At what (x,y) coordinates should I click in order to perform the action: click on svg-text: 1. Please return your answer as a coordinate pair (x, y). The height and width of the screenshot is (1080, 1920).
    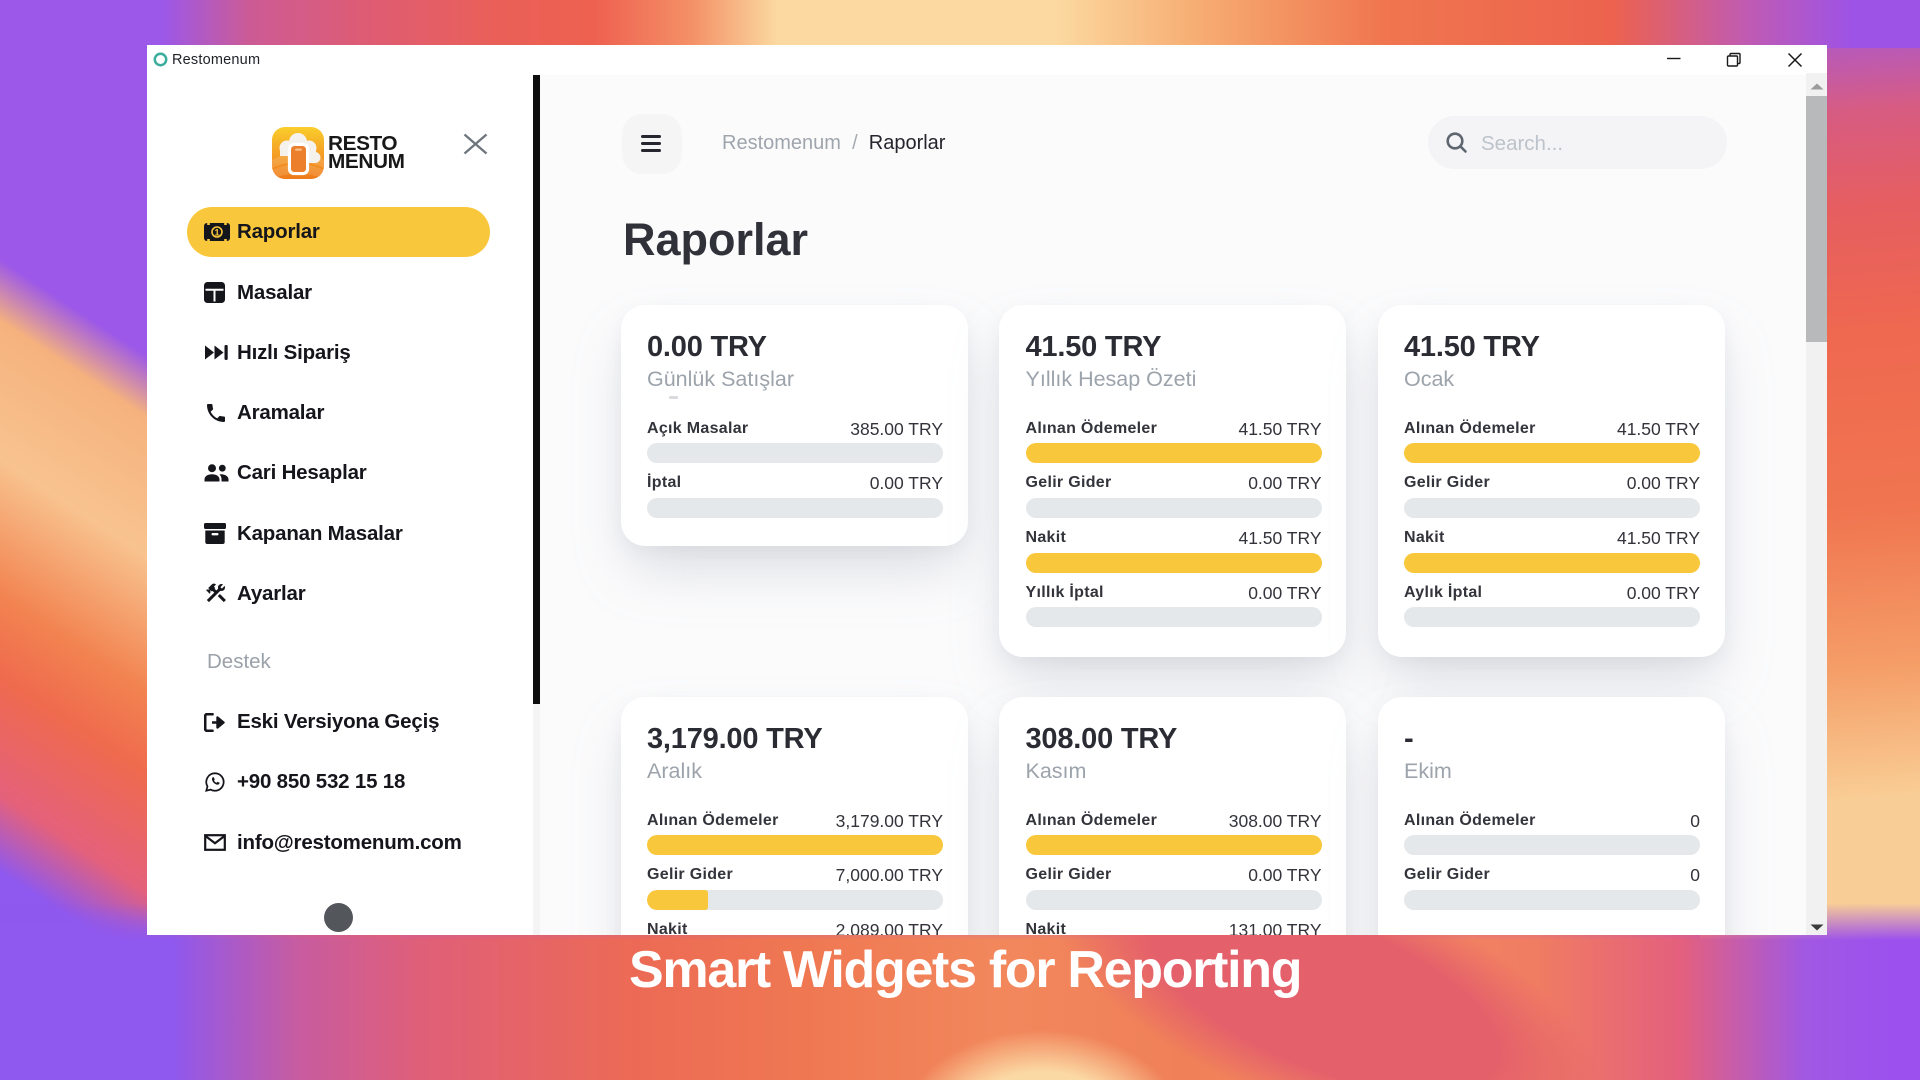
    Looking at the image, I should click on (217, 233).